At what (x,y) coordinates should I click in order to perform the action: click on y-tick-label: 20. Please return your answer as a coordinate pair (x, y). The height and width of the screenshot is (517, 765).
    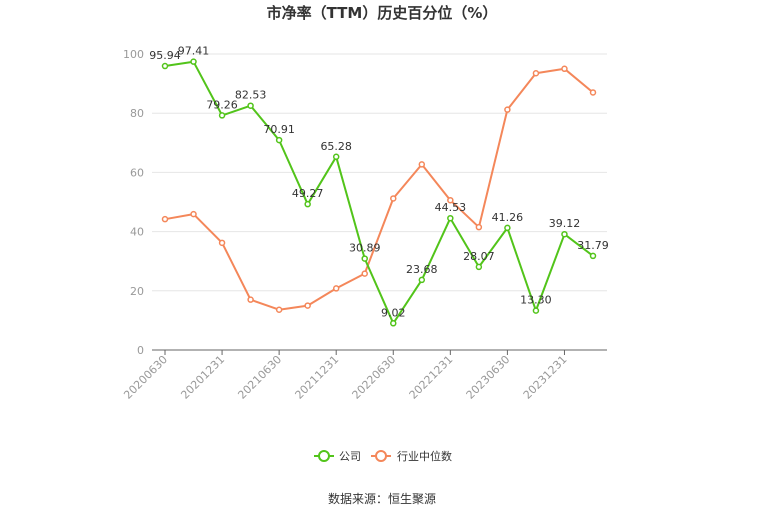
    Looking at the image, I should click on (137, 291).